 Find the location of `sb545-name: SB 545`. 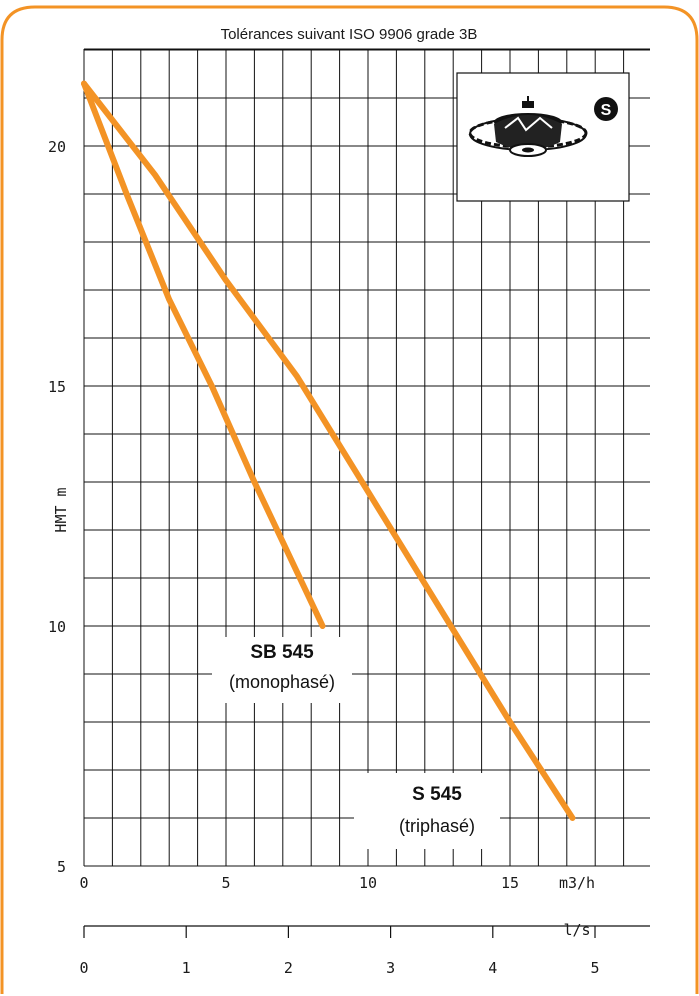

sb545-name: SB 545 is located at coordinates (282, 652).